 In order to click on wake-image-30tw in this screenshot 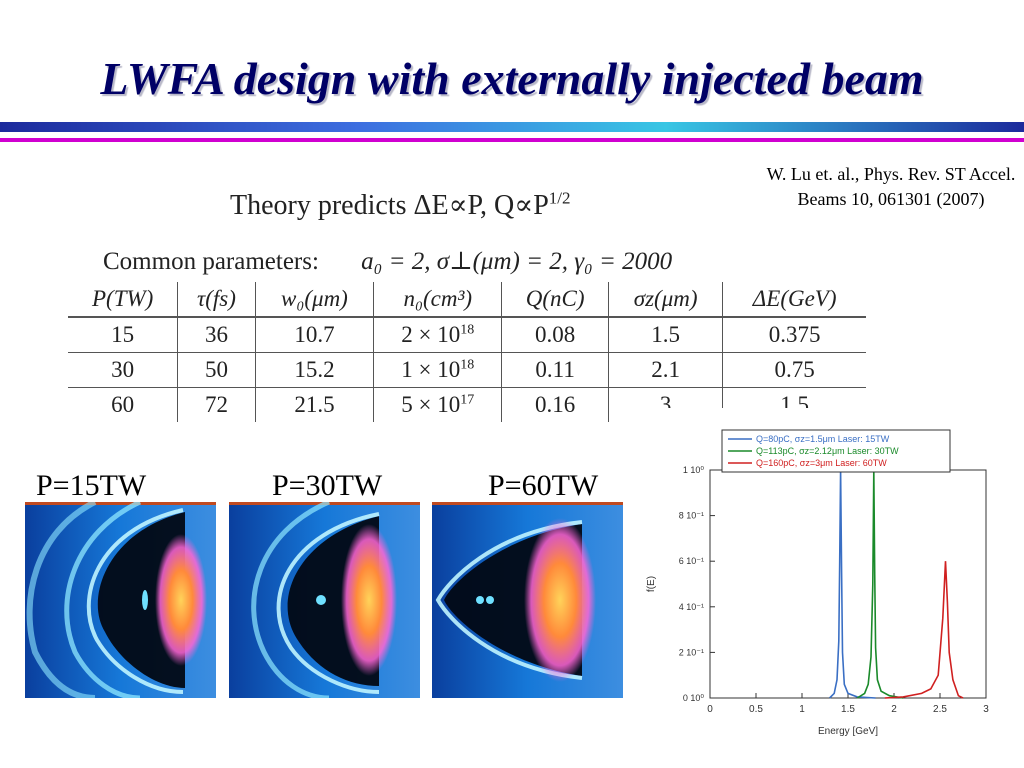, I will do `click(324, 600)`.